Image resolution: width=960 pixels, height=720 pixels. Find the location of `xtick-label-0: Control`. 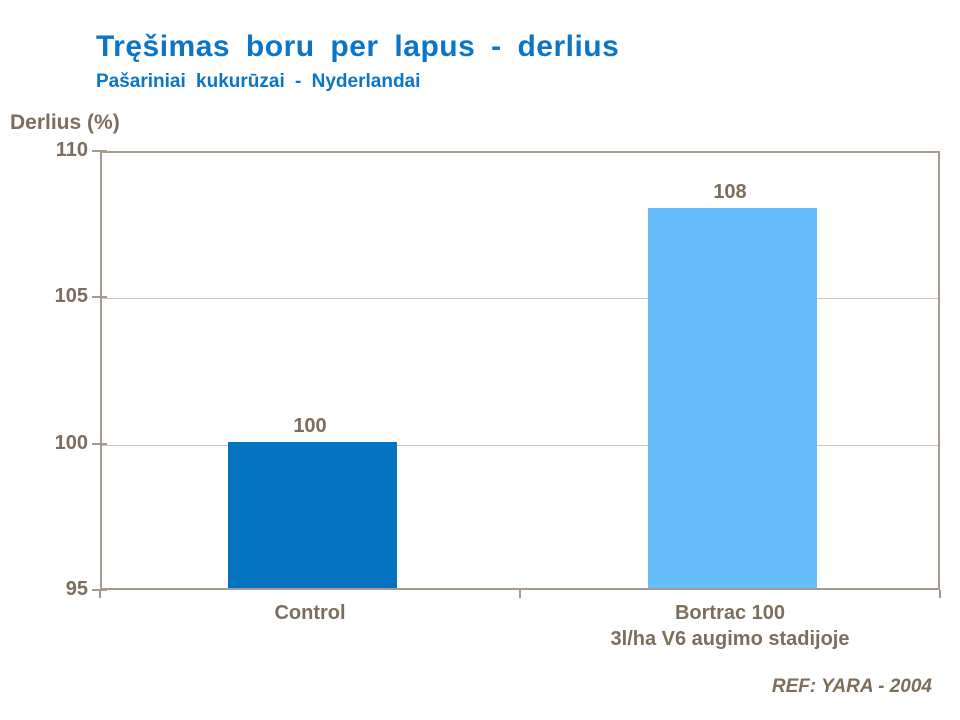

xtick-label-0: Control is located at coordinates (310, 613).